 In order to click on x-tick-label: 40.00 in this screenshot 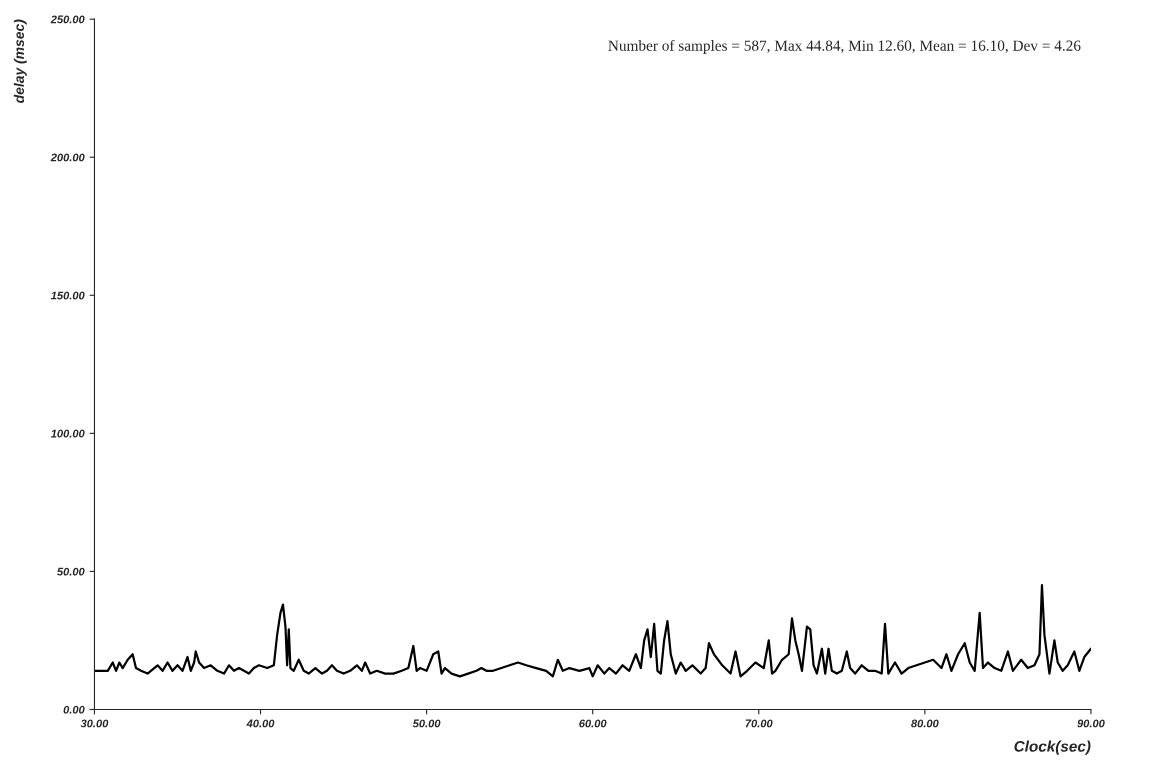, I will do `click(260, 723)`.